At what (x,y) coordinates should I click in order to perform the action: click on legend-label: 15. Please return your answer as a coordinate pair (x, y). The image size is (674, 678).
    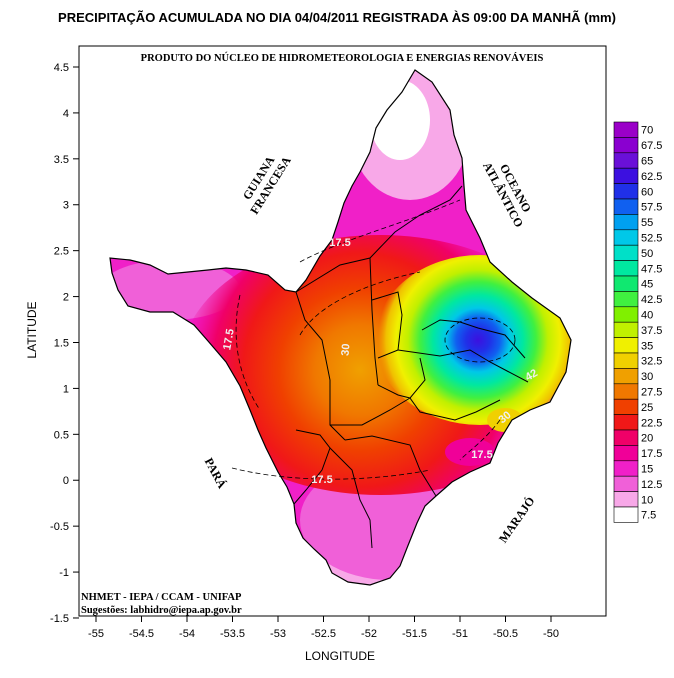
    Looking at the image, I should click on (647, 470).